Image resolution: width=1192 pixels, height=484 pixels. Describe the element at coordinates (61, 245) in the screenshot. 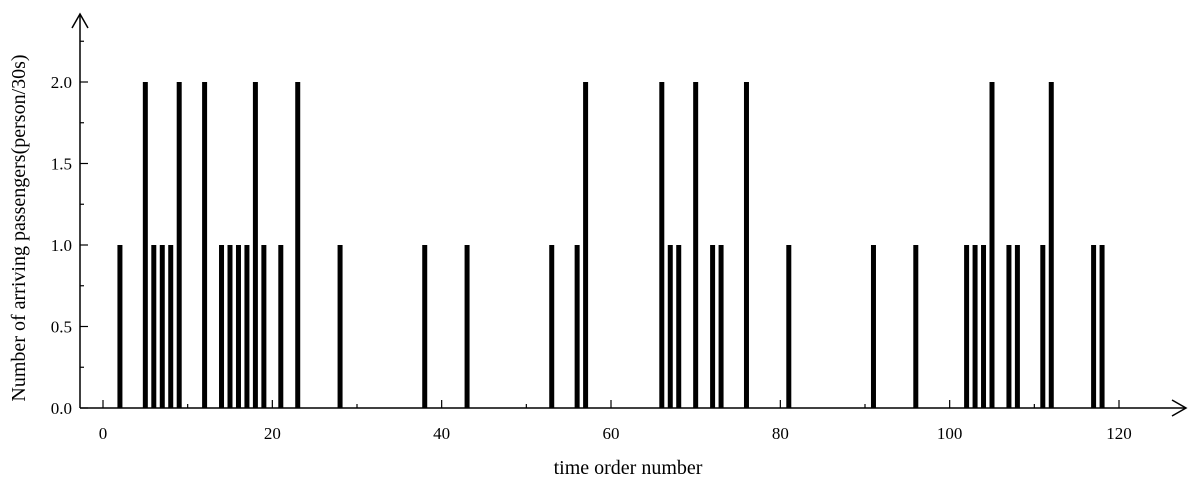

I see `y-tick-label: 1.0` at that location.